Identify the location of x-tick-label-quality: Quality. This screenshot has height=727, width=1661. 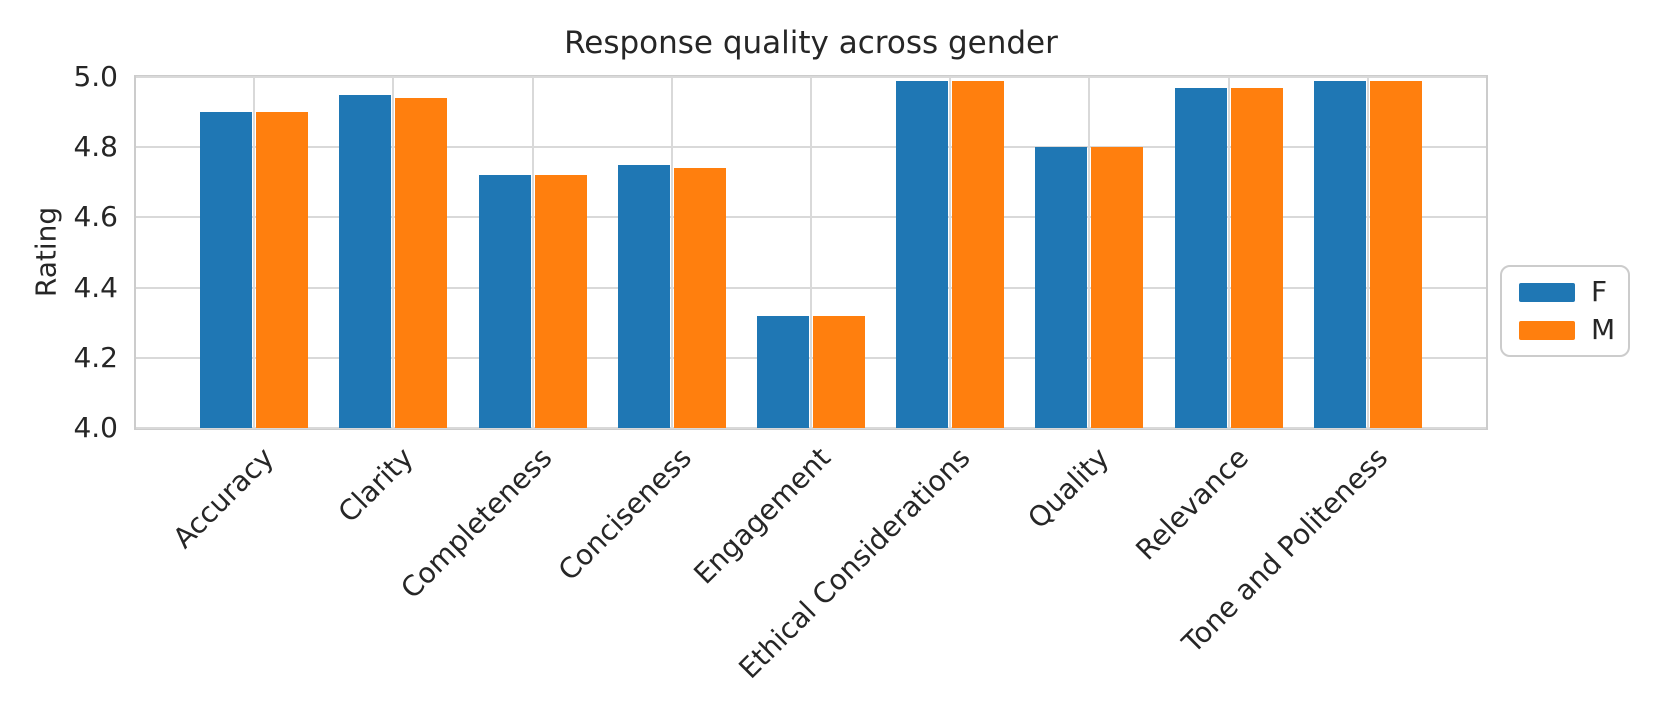
(1068, 488).